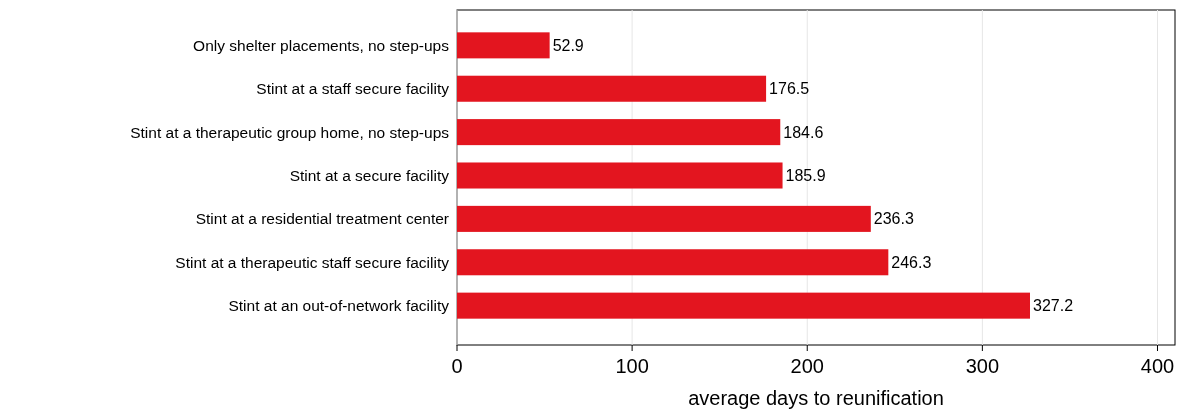 The image size is (1195, 419). What do you see at coordinates (911, 262) in the screenshot?
I see `data-label: 246.3` at bounding box center [911, 262].